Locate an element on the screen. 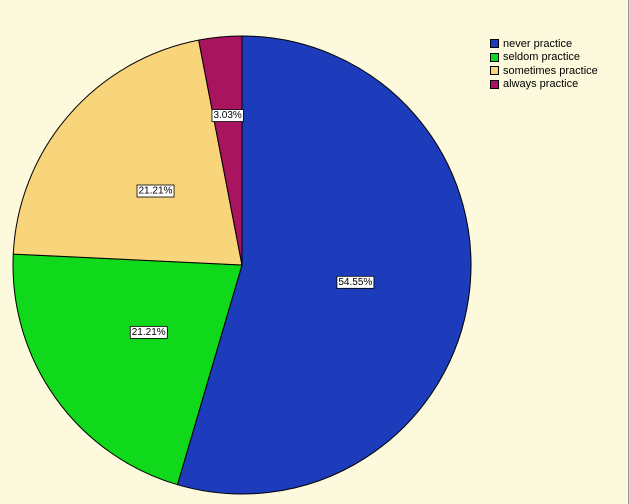  svg-text: 3.03% is located at coordinates (227, 115).